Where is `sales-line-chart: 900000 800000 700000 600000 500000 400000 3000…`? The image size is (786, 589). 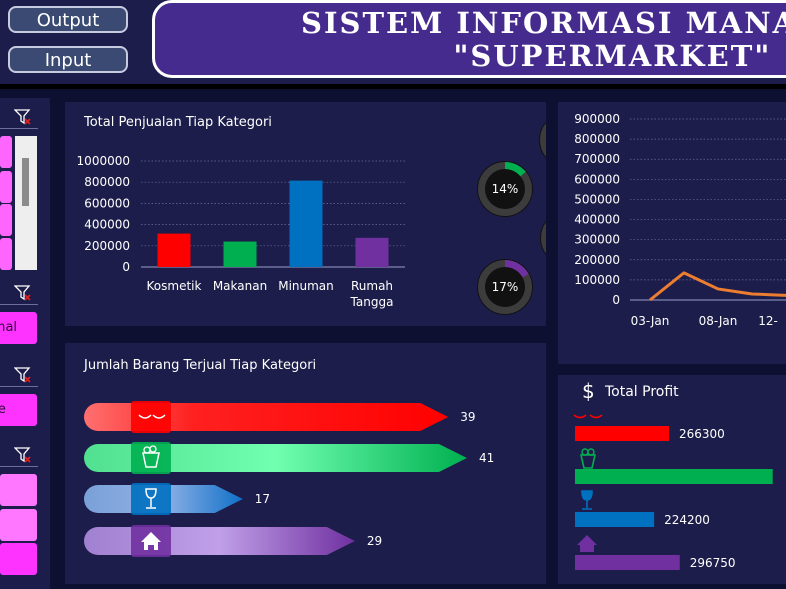 sales-line-chart: 900000 800000 700000 600000 500000 400000 3000… is located at coordinates (680, 220).